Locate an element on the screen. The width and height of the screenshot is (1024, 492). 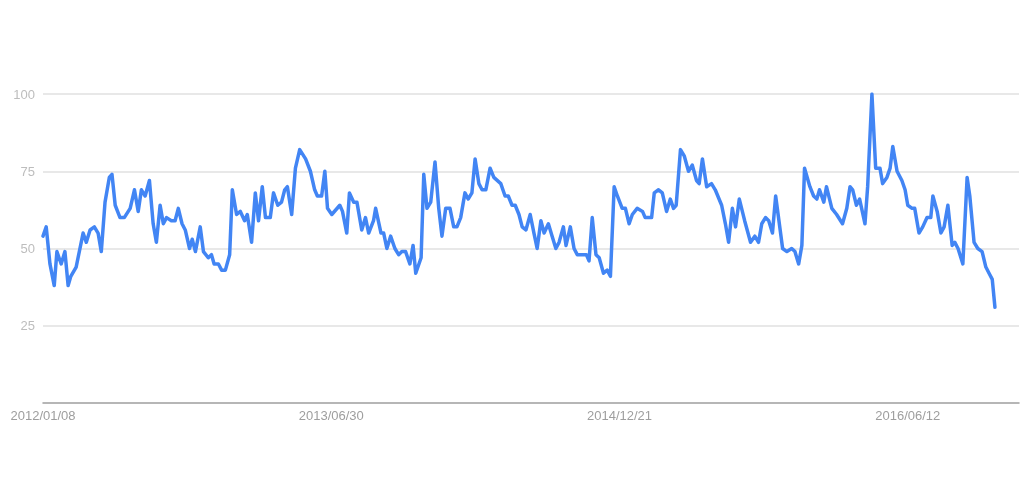
y-tick-label: 100 is located at coordinates (24, 94).